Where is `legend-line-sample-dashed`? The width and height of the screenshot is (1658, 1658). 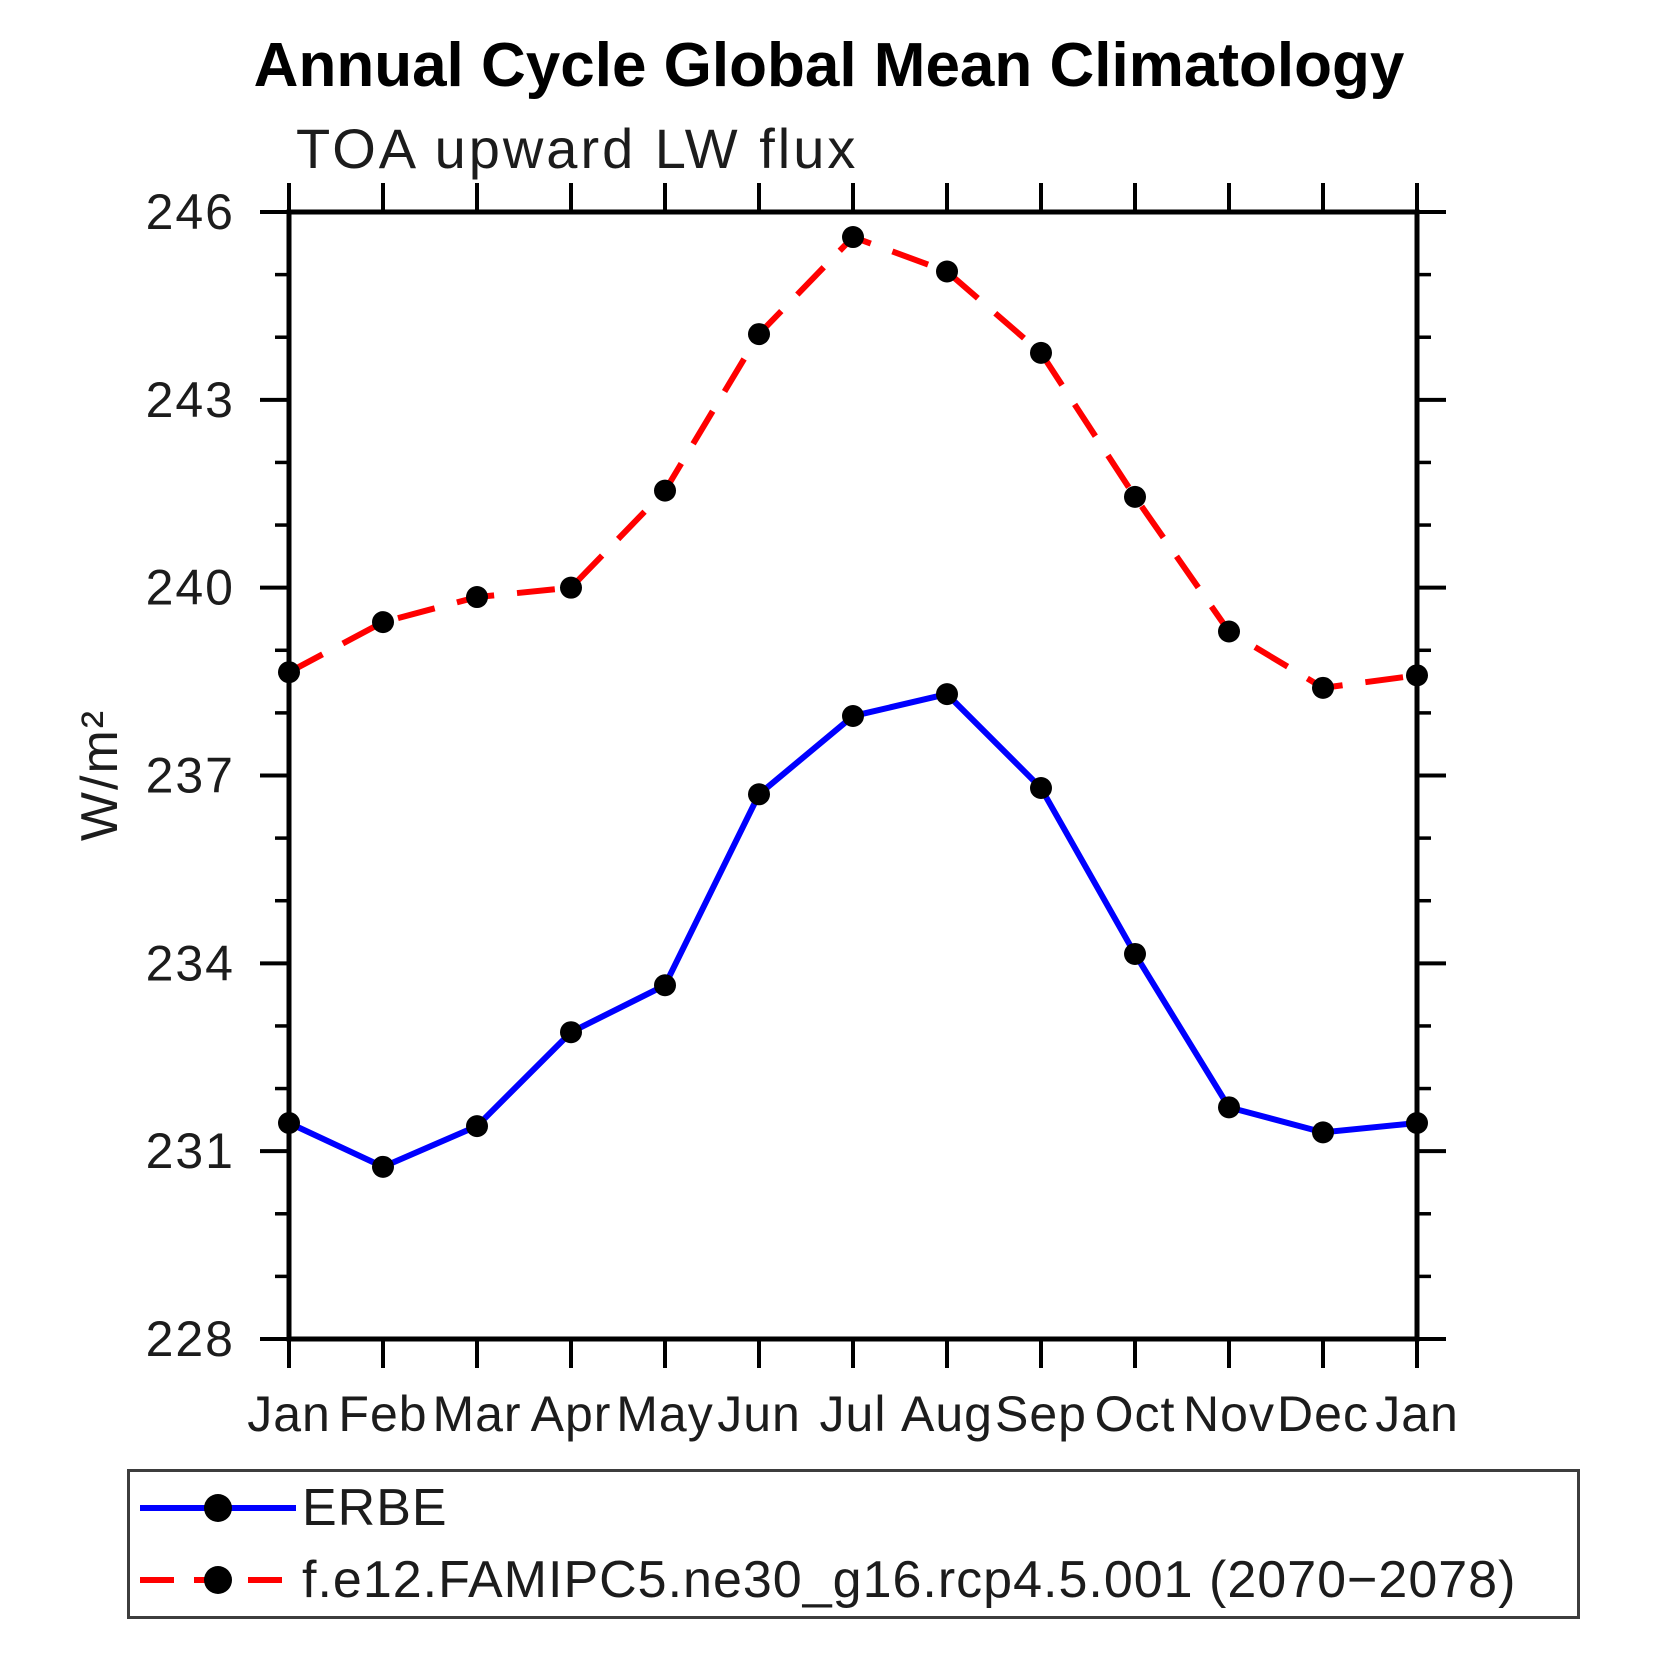
legend-line-sample-dashed is located at coordinates (218, 1580).